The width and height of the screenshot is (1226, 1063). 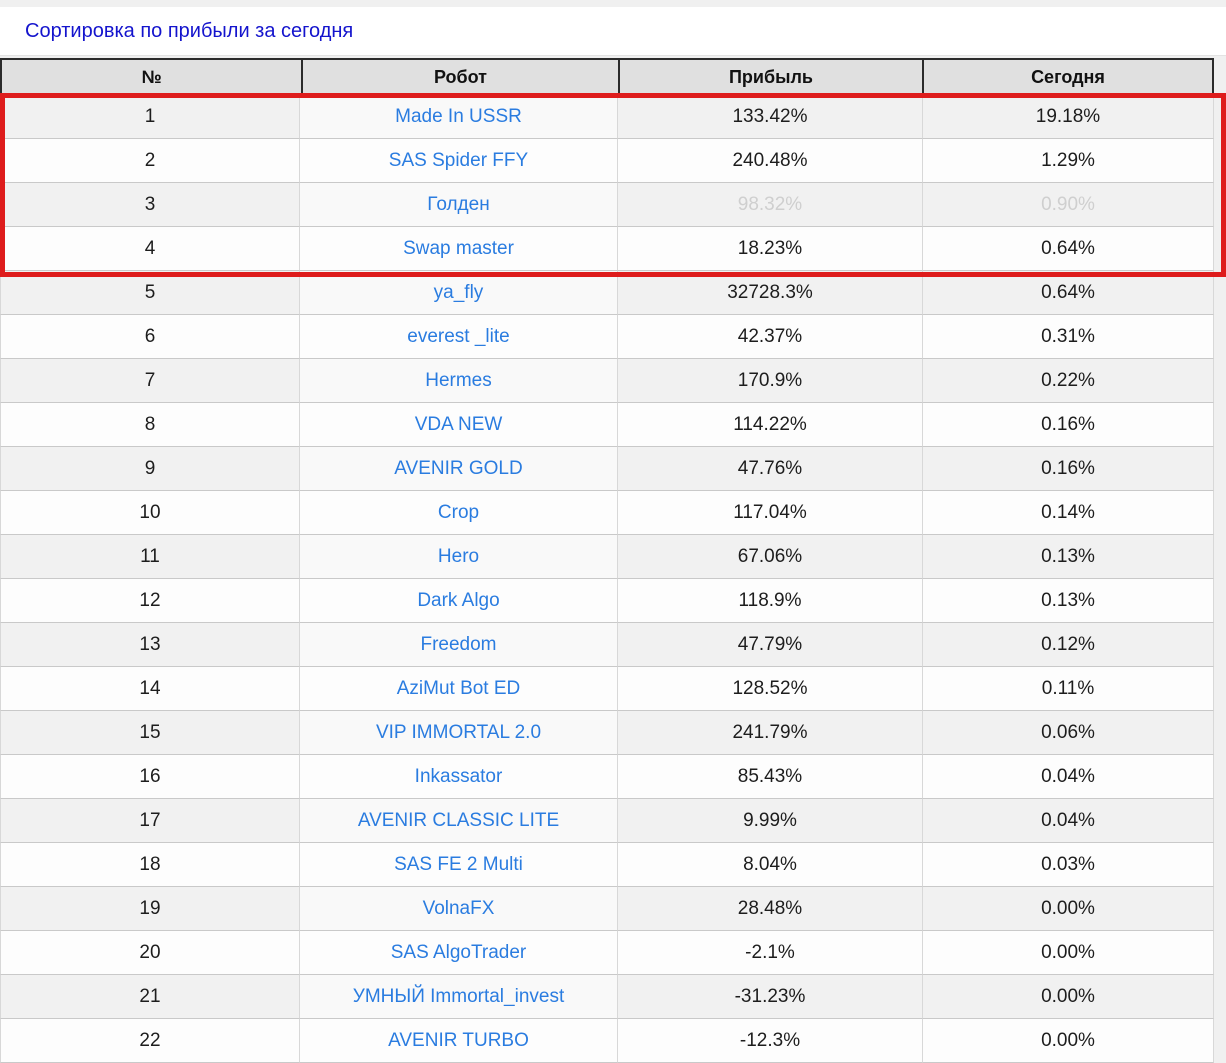 What do you see at coordinates (150, 733) in the screenshot?
I see `row-number-cell: 15` at bounding box center [150, 733].